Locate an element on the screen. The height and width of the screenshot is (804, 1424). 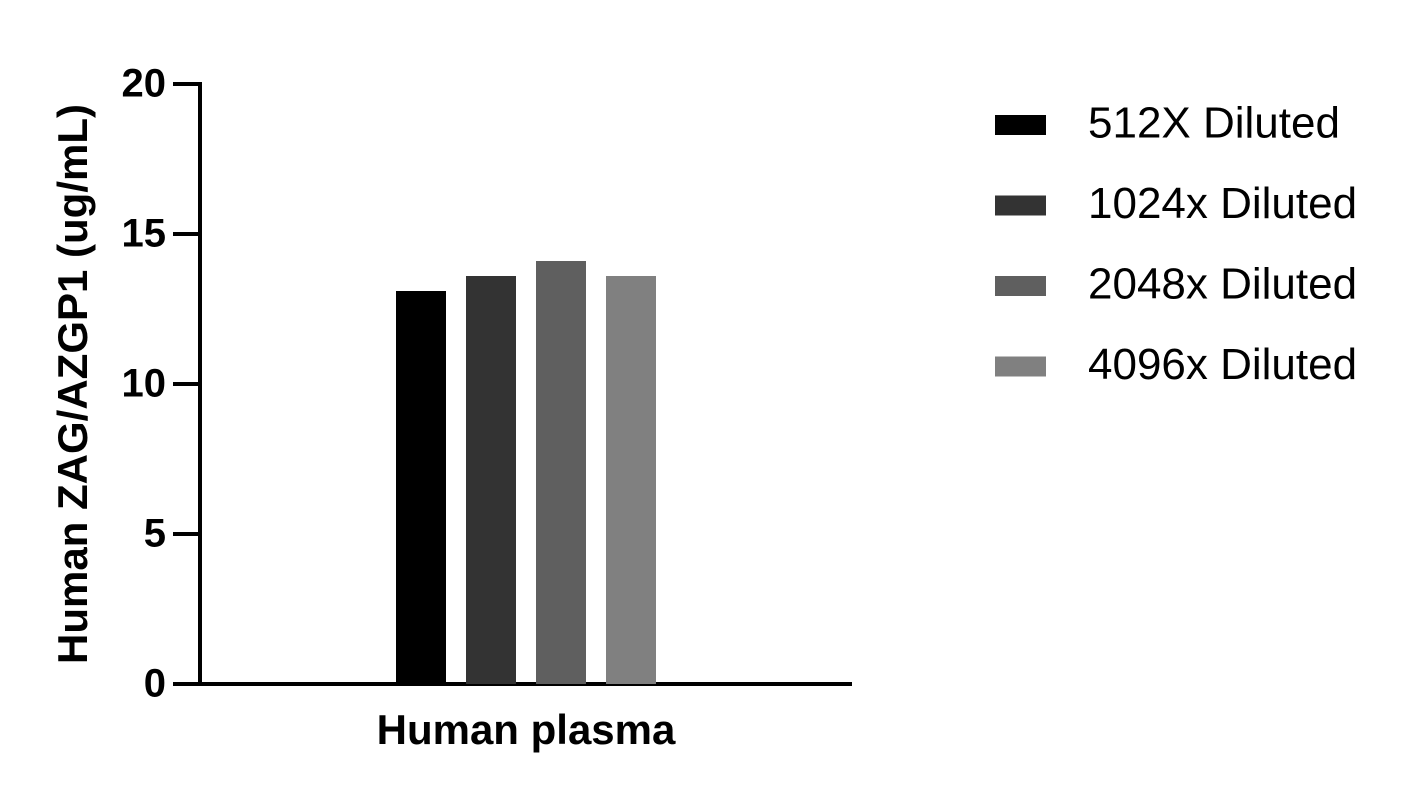
legend-label: 2048x Diluted is located at coordinates (1222, 284).